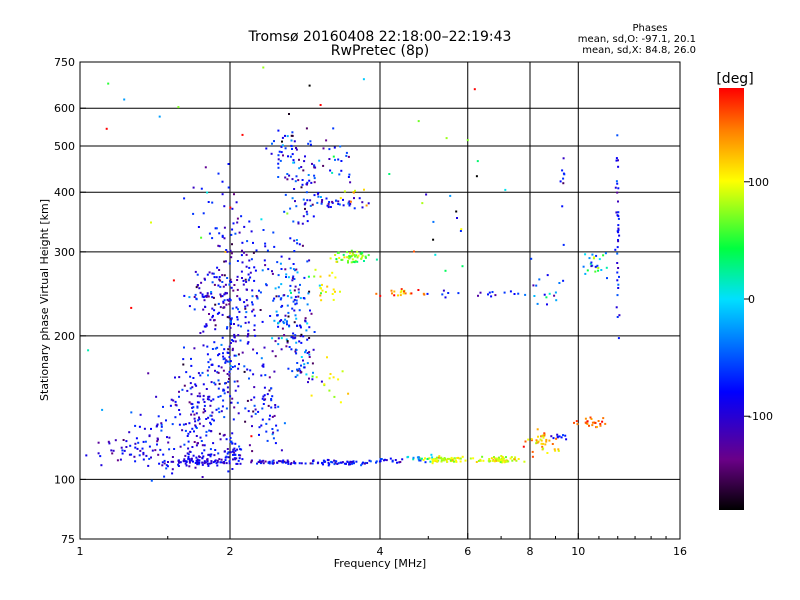 This screenshot has width=800, height=600. What do you see at coordinates (639, 50) in the screenshot?
I see `stats-line-x: mean, sd,X: 84.8, 26.0` at bounding box center [639, 50].